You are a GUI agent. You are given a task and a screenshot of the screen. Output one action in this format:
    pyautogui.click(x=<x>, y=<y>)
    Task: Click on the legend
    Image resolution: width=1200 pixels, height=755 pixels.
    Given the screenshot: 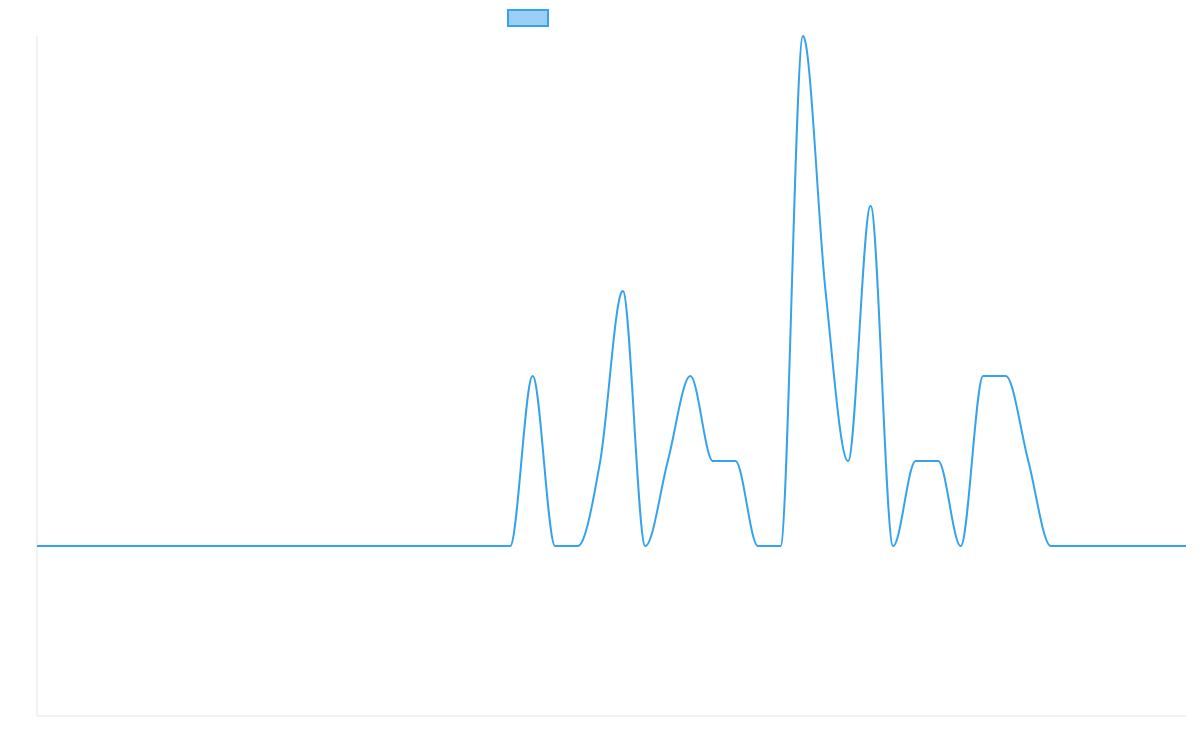 What is the action you would take?
    pyautogui.click(x=528, y=18)
    